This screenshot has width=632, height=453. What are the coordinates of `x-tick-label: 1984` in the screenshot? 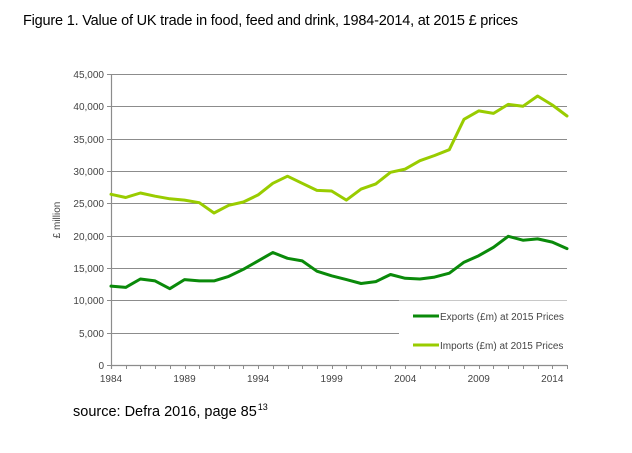 It's located at (111, 379).